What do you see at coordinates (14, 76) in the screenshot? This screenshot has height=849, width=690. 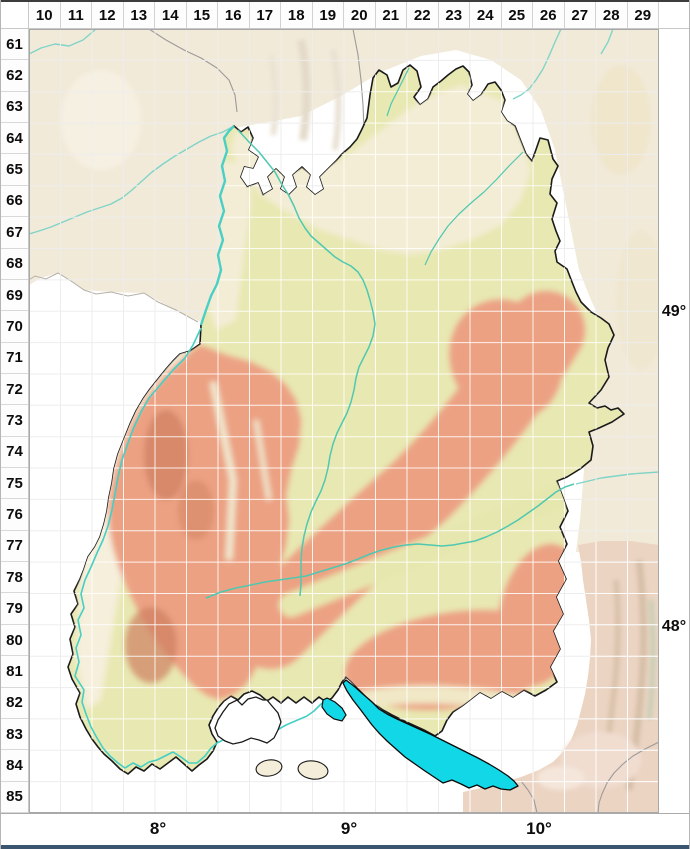 I see `row-label: 62` at bounding box center [14, 76].